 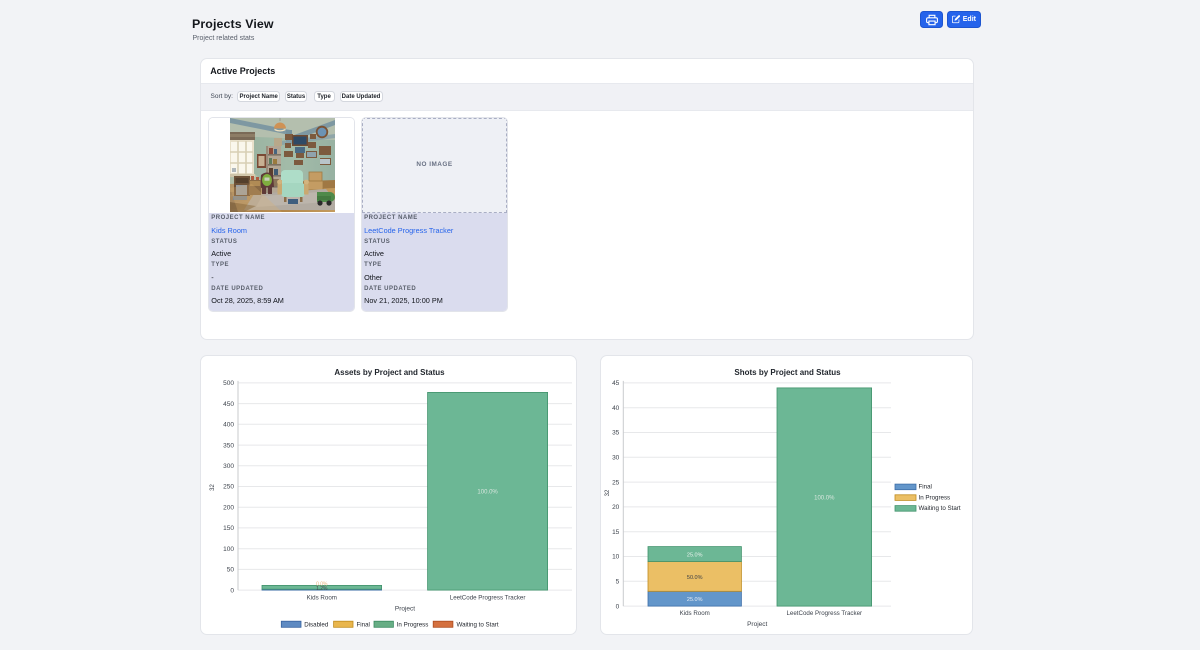 I want to click on svg-text: 5, so click(x=618, y=581).